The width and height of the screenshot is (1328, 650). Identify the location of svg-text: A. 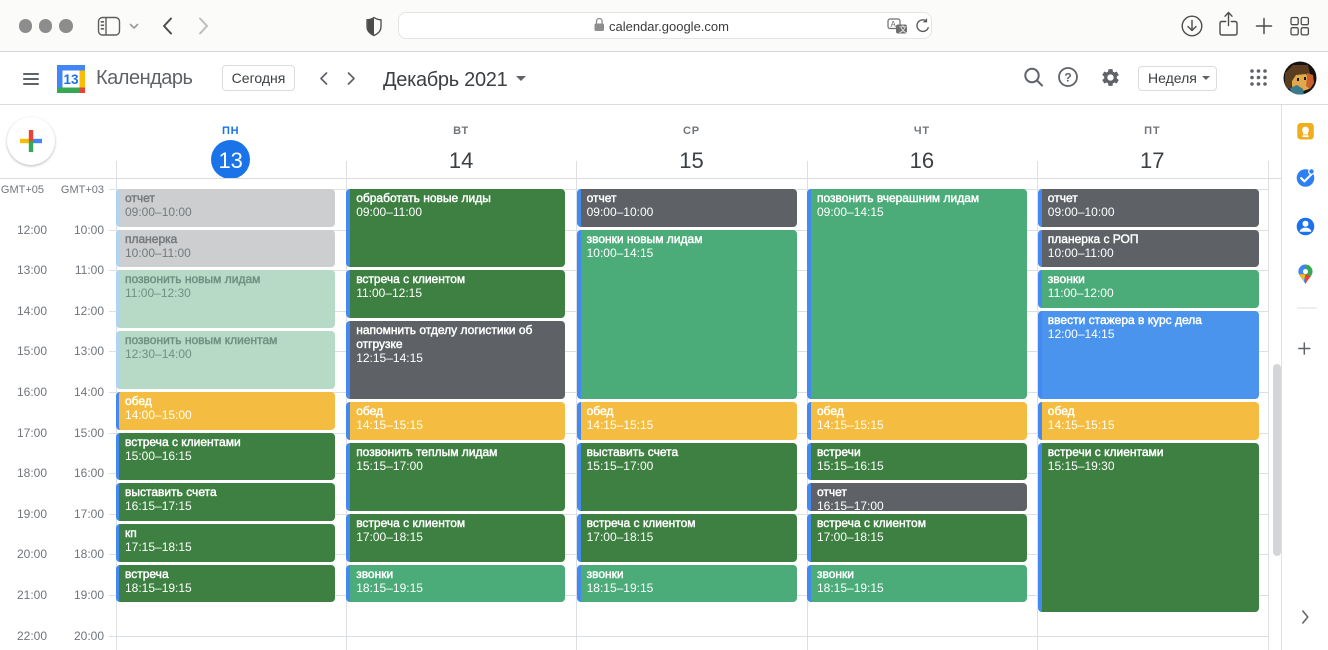
(894, 24).